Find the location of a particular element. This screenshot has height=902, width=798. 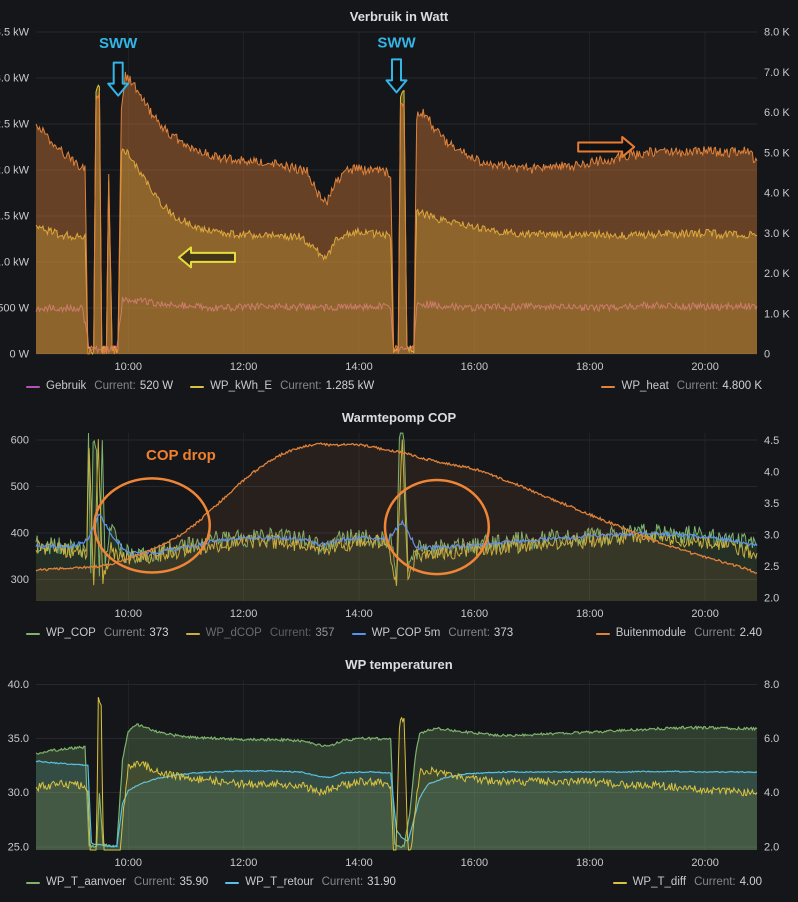

legend-series-name: WP_COP is located at coordinates (71, 633).